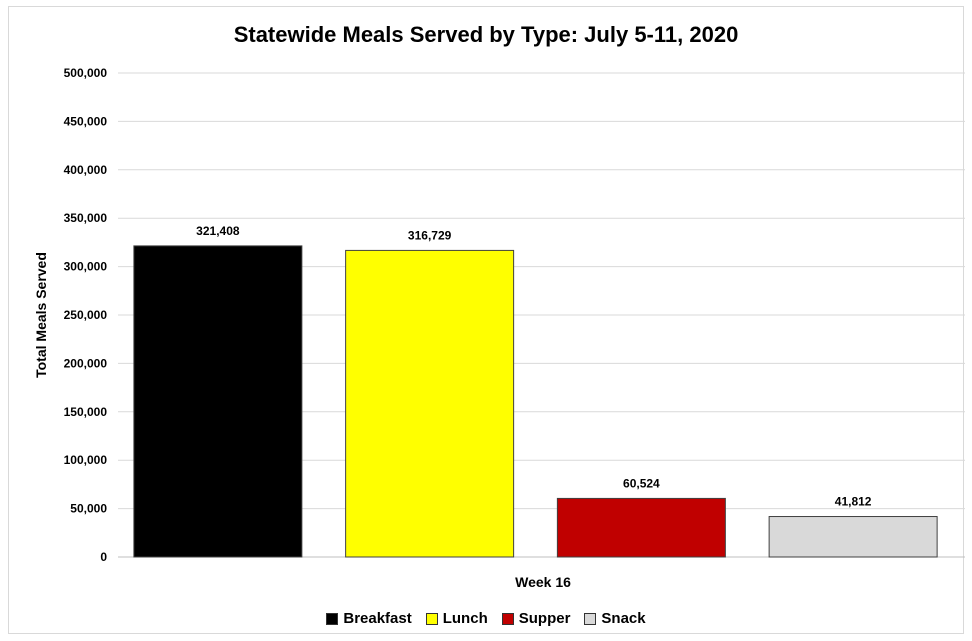 This screenshot has width=972, height=641. Describe the element at coordinates (88, 509) in the screenshot. I see `y-tick-label: 50,000` at that location.